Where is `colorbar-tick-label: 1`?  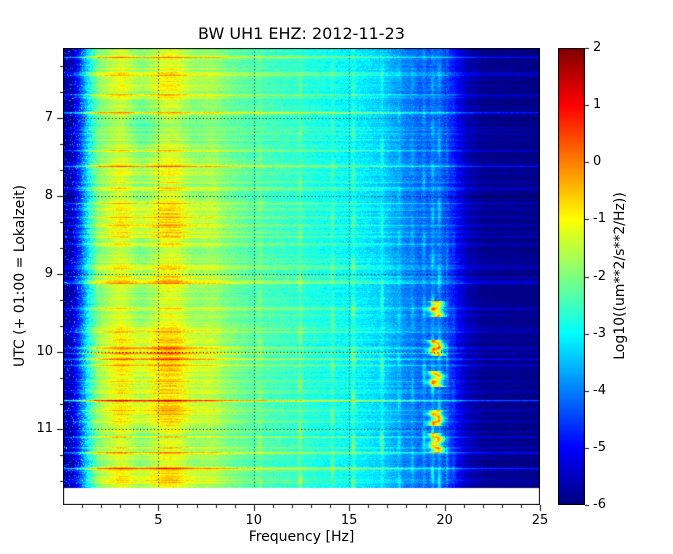 colorbar-tick-label: 1 is located at coordinates (597, 105).